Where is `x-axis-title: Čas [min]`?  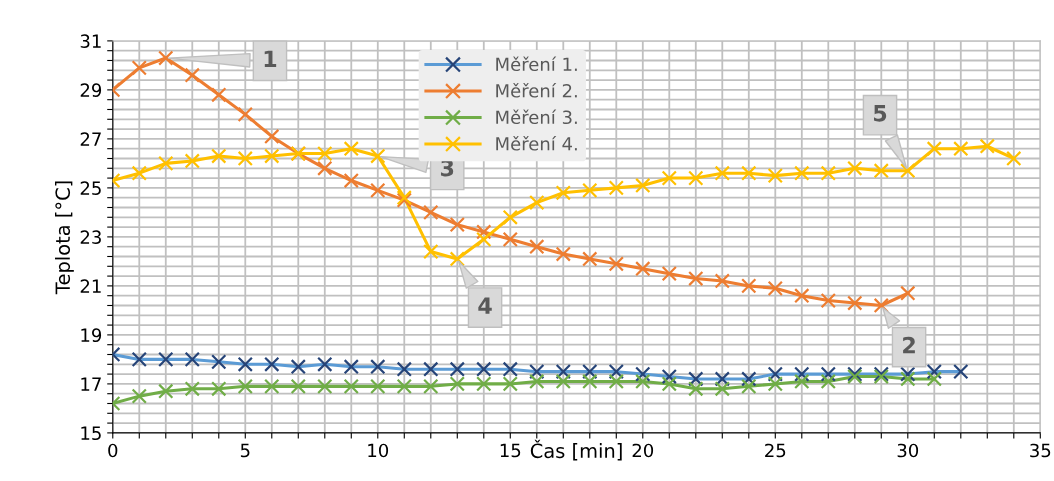 x-axis-title: Čas [min] is located at coordinates (576, 450).